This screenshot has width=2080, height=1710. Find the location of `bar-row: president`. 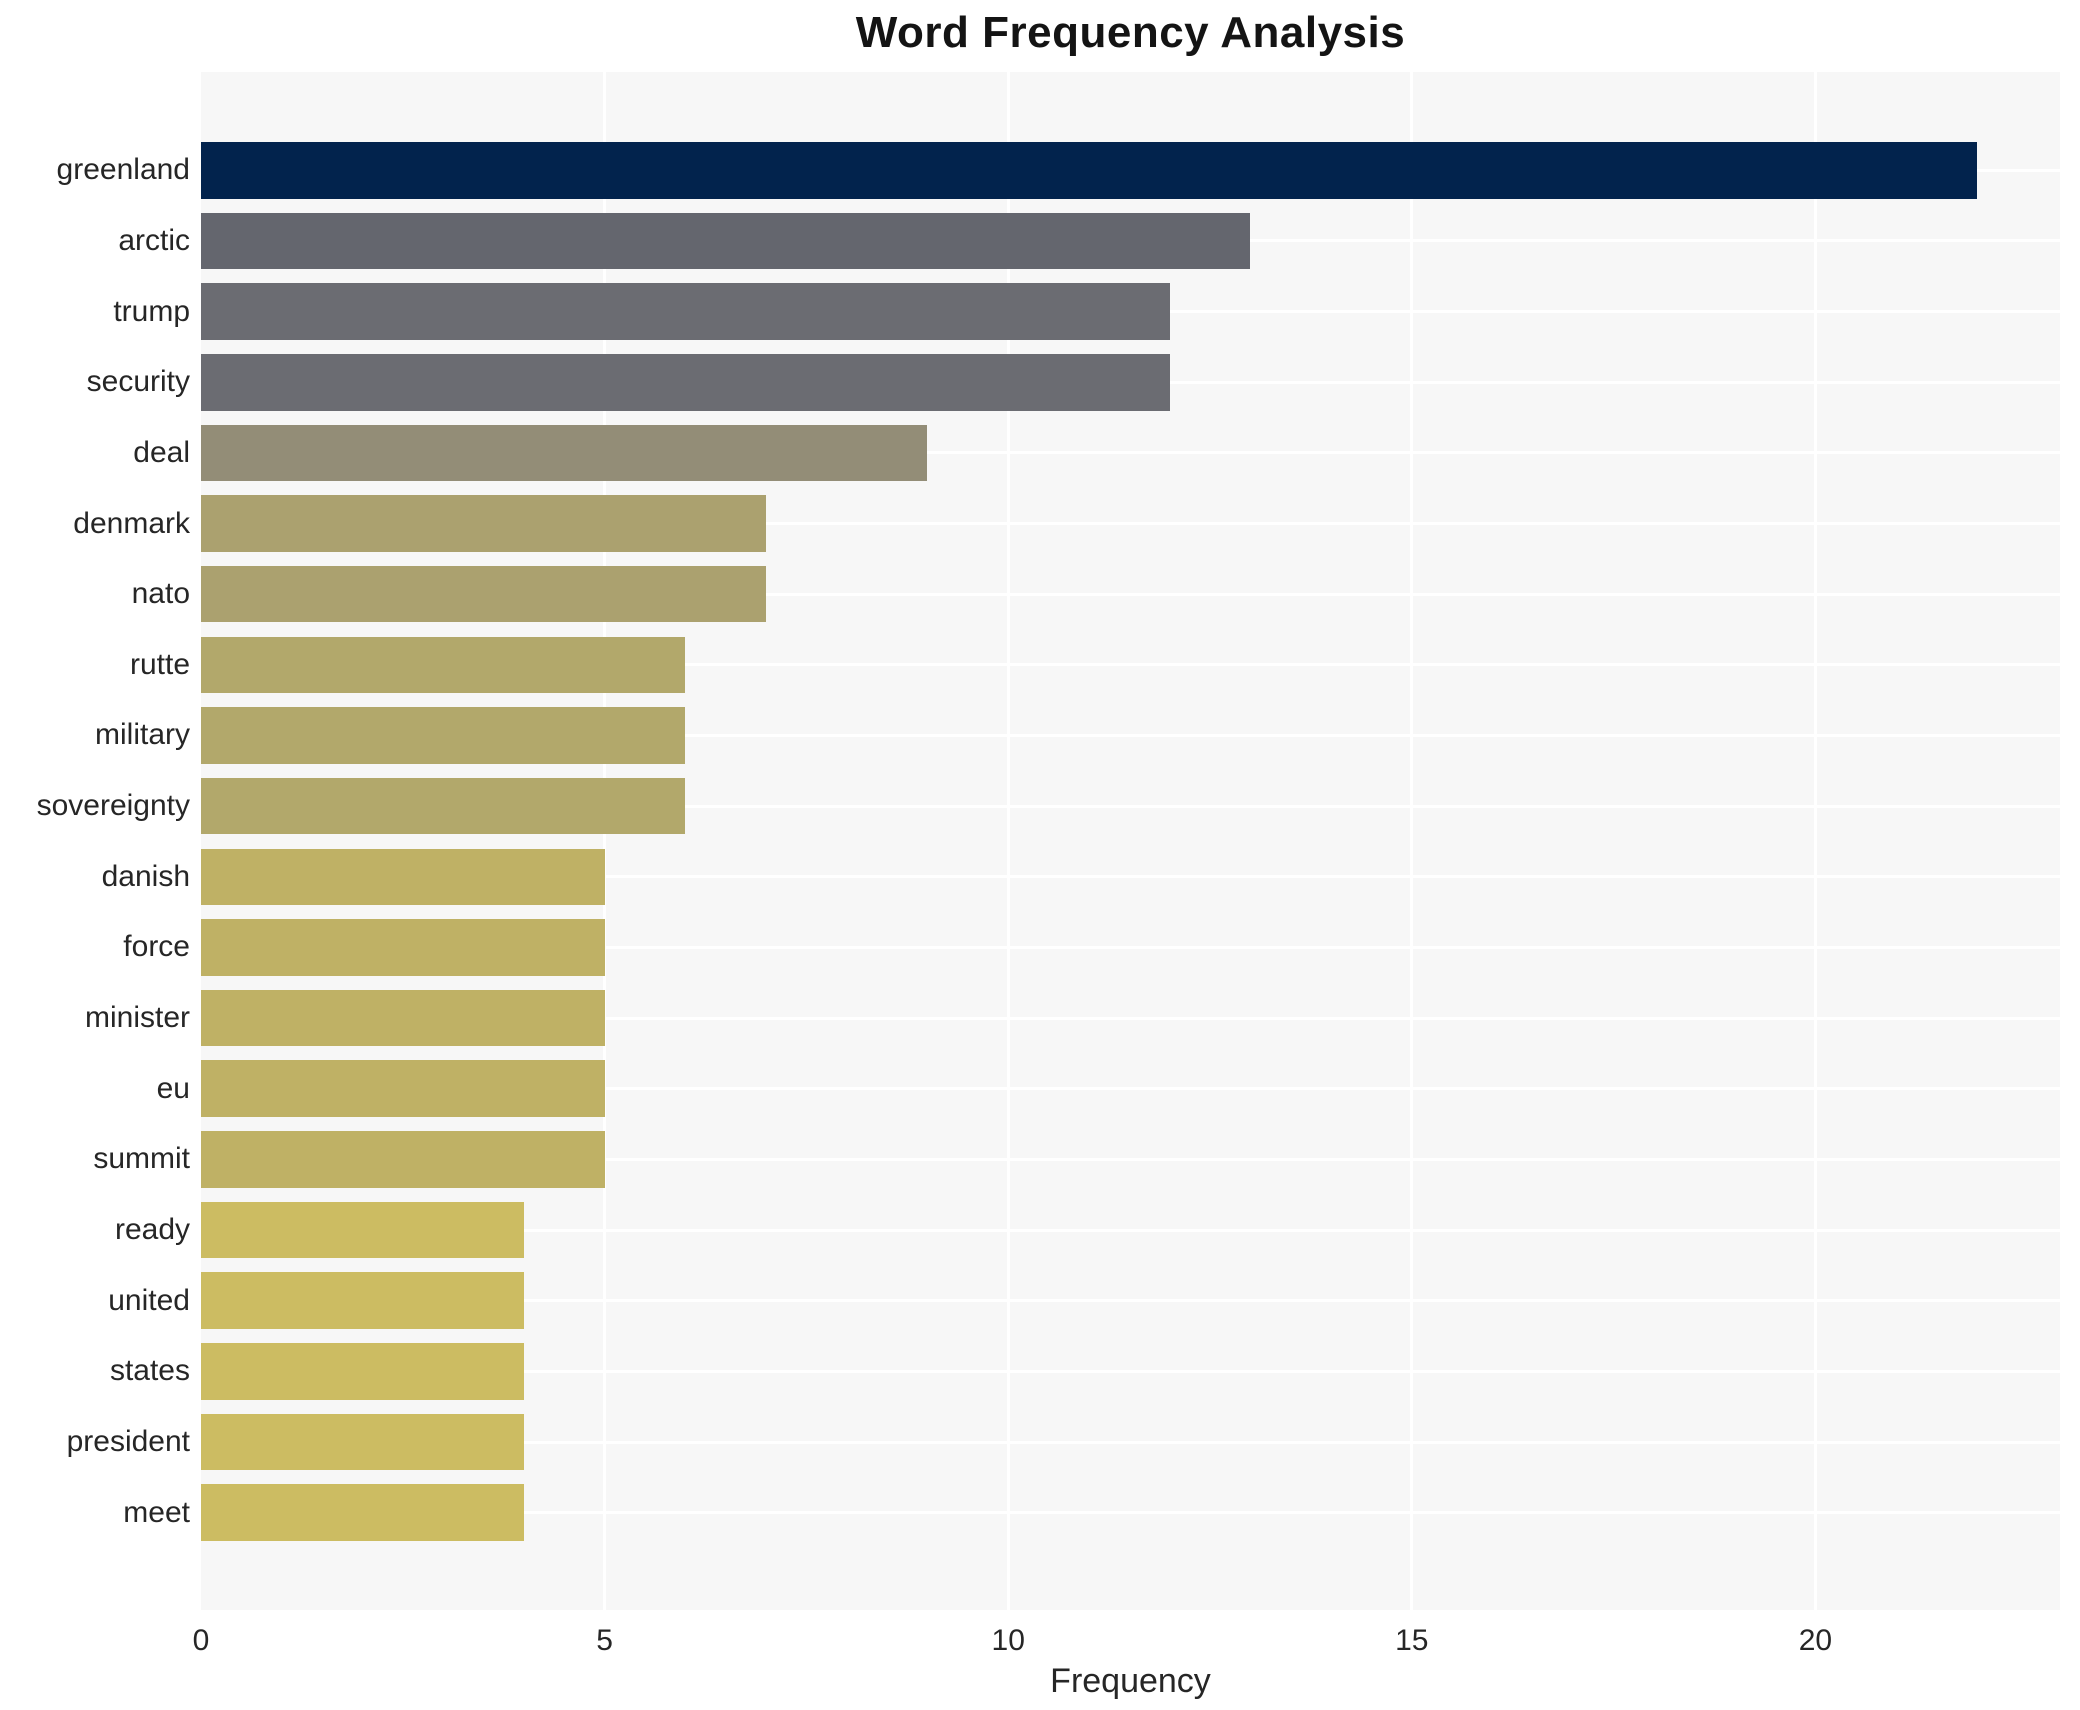

bar-row: president is located at coordinates (1040, 1442).